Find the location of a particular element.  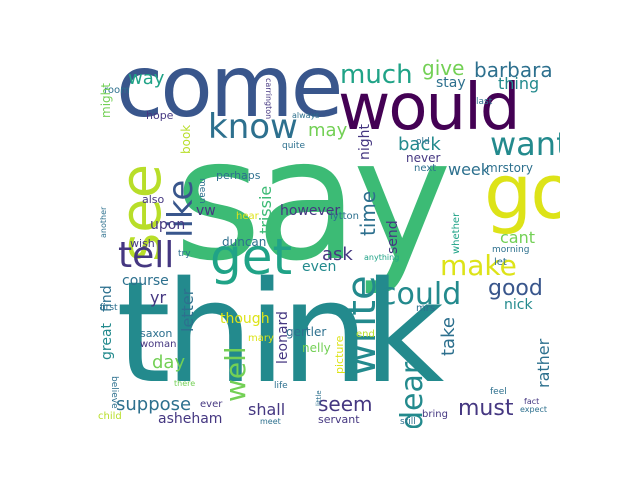

word-fact: fact is located at coordinates (532, 401).